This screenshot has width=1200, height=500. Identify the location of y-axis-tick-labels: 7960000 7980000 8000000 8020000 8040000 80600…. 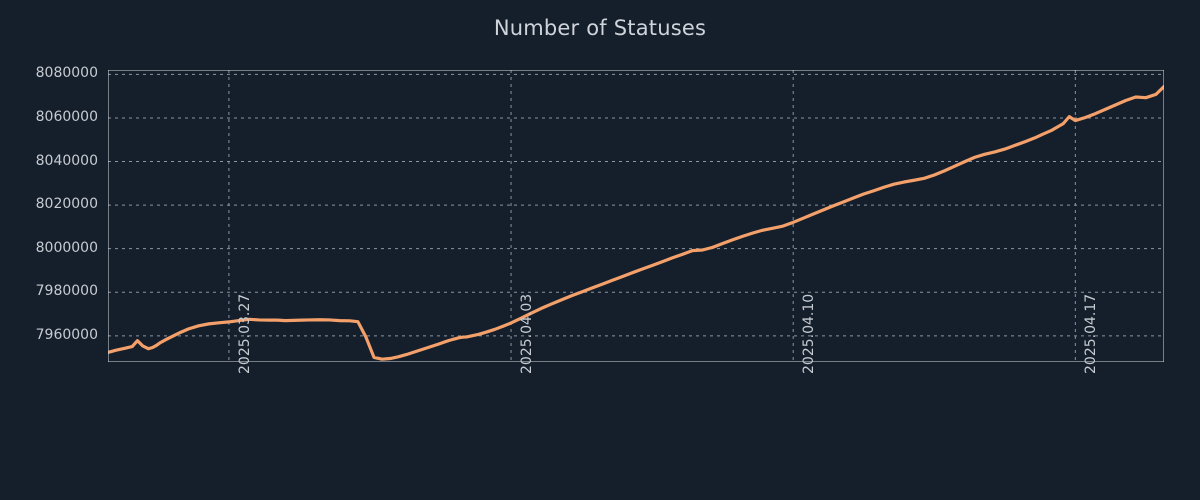
(49, 250).